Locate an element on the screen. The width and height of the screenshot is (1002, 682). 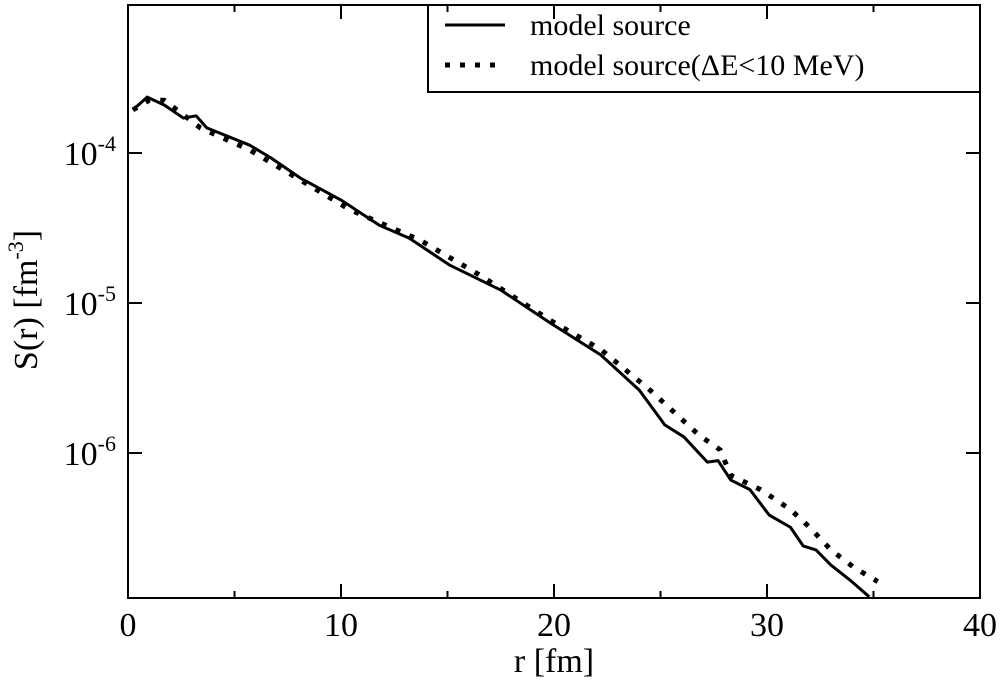
y-tick-label: 10⁻⁵ is located at coordinates (90, 302).